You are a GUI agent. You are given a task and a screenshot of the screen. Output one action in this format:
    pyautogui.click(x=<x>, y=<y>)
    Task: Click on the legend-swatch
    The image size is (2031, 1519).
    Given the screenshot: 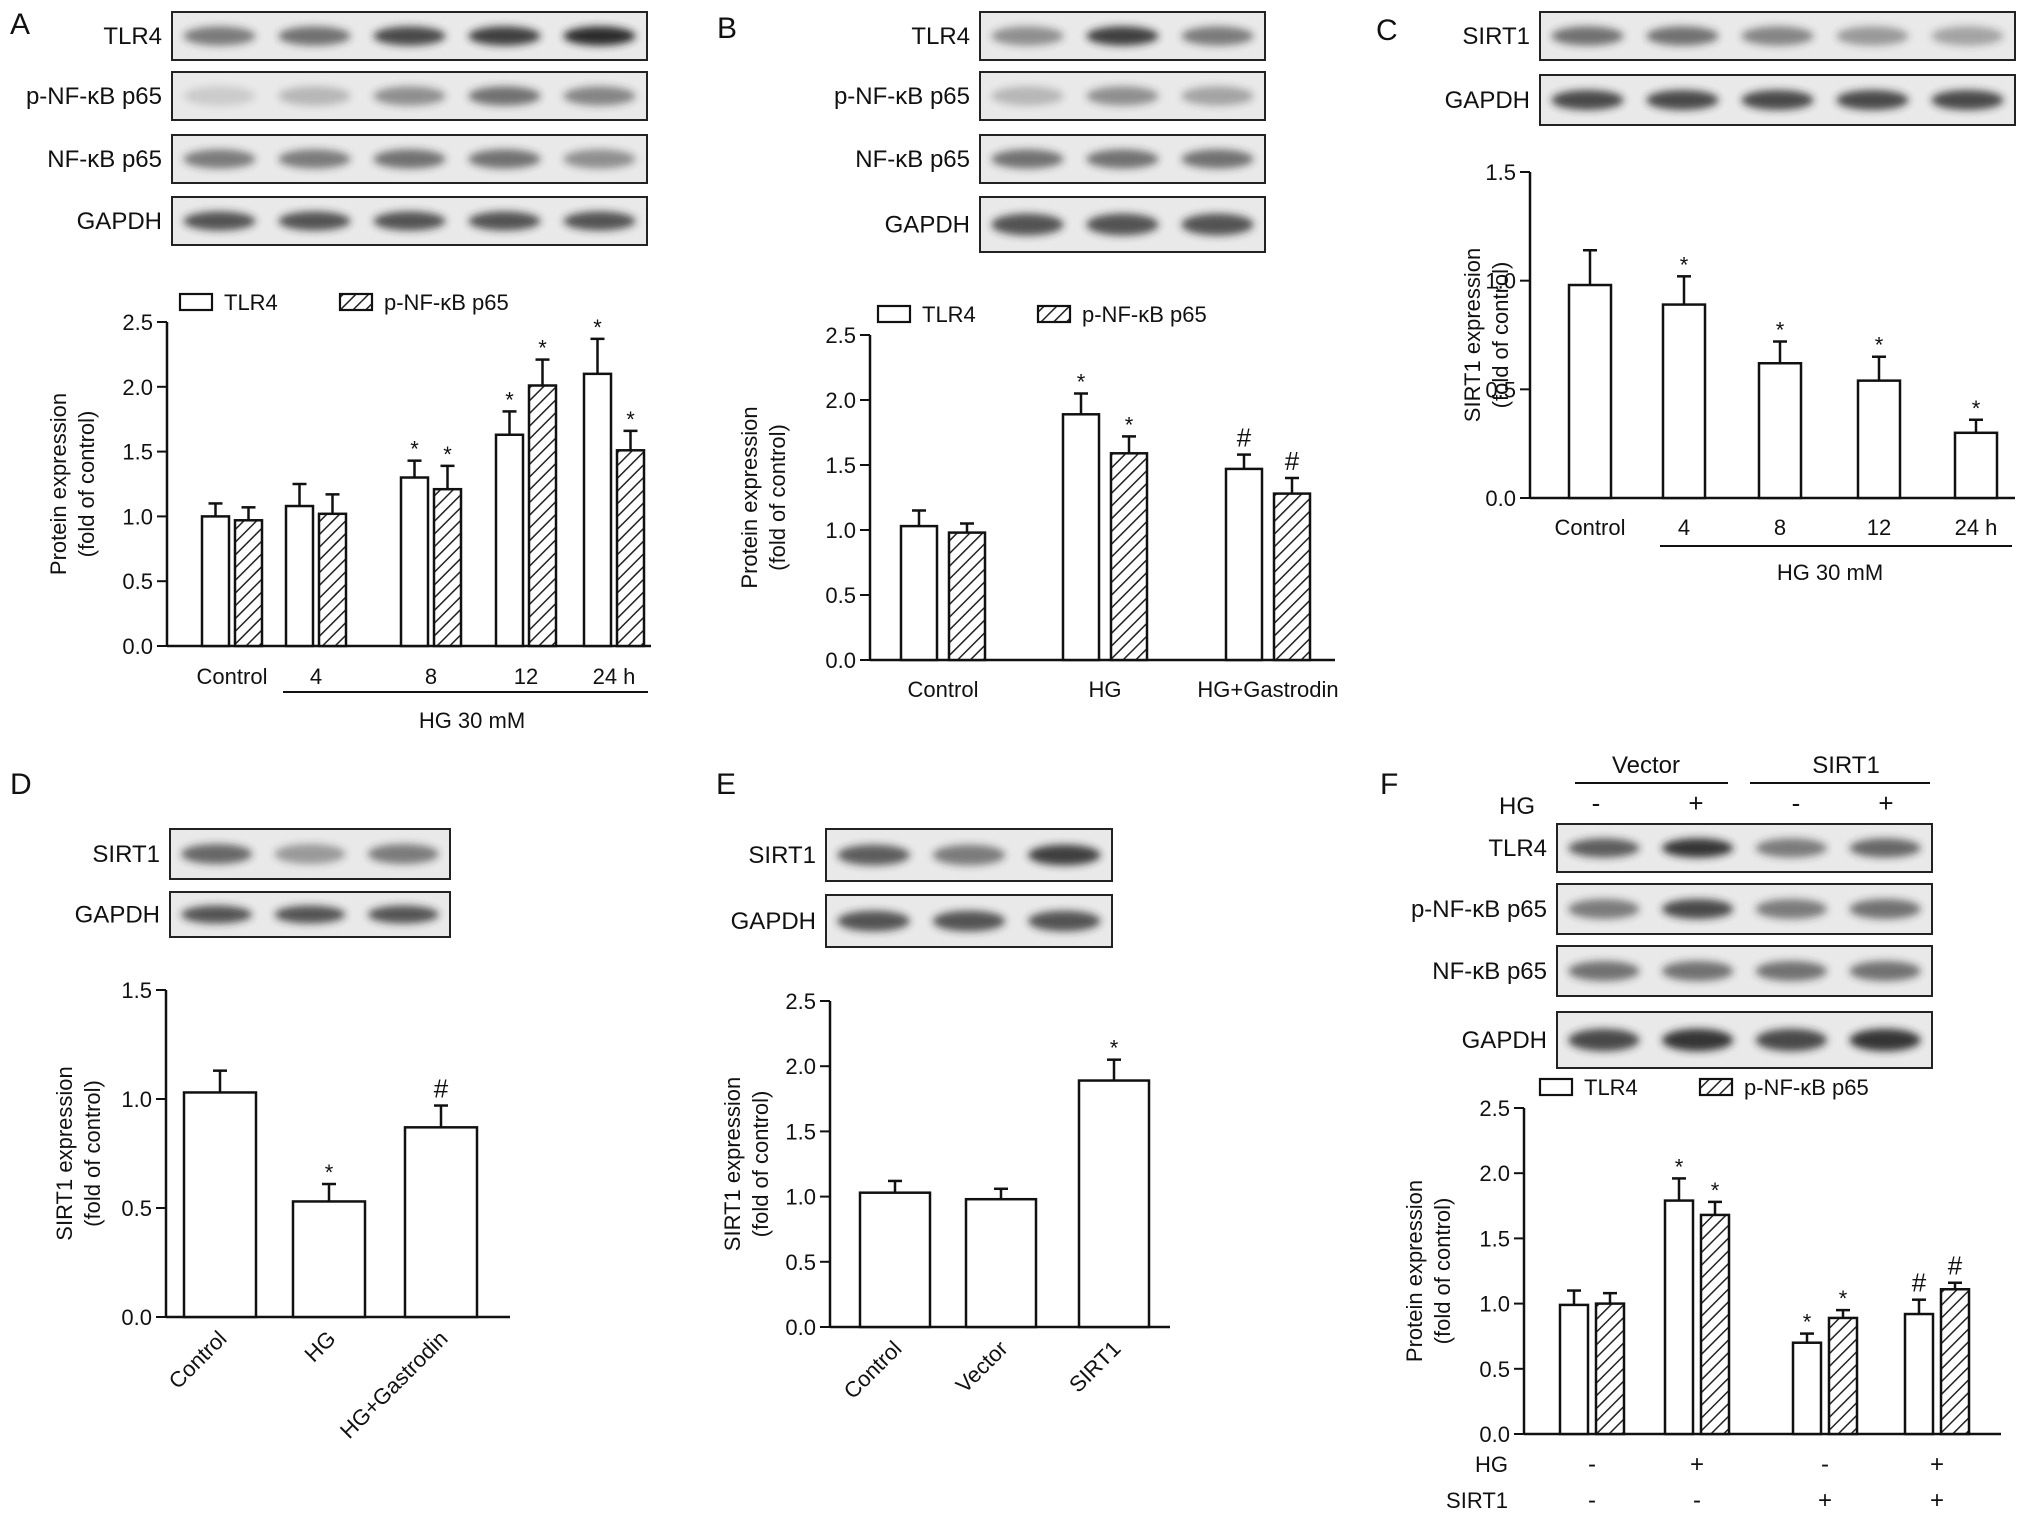 What is the action you would take?
    pyautogui.click(x=1556, y=1087)
    